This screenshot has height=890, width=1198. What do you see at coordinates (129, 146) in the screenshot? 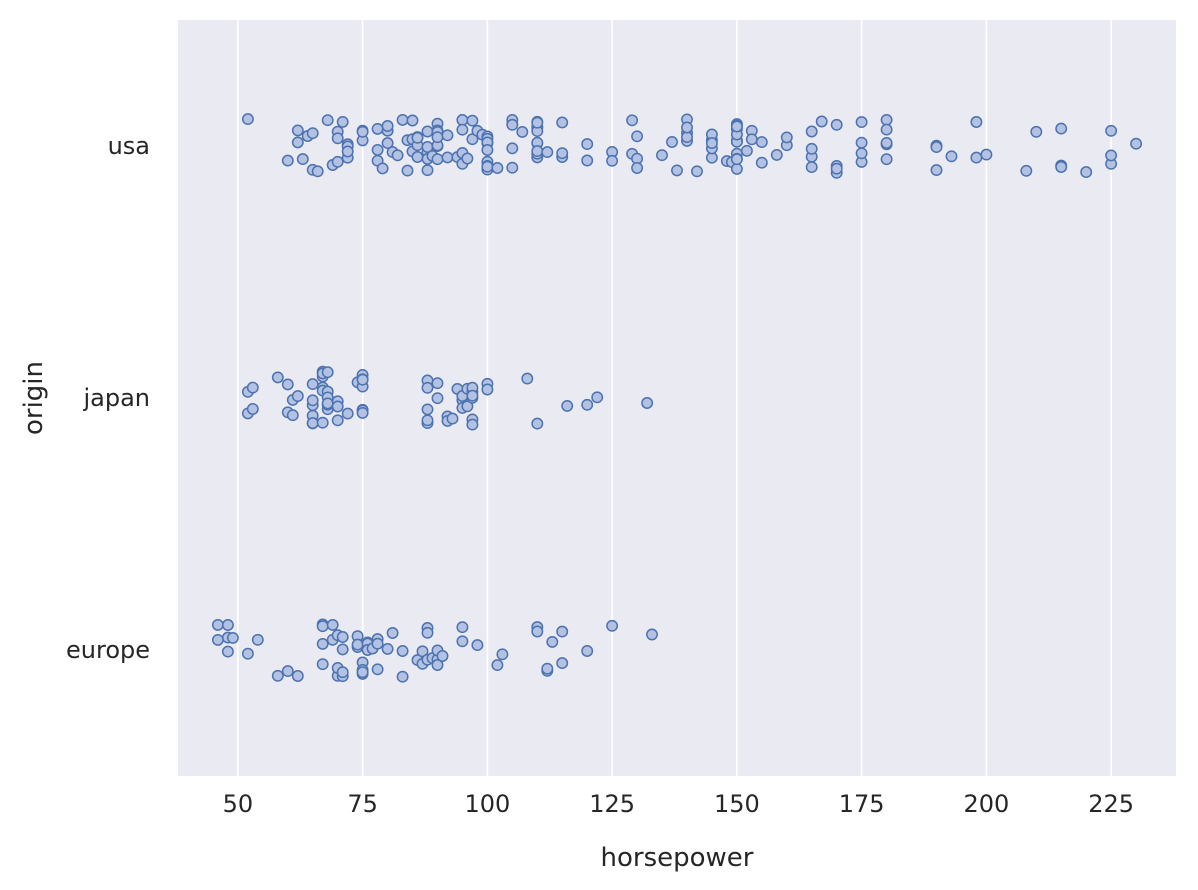
I see `y-tick-label: usa` at bounding box center [129, 146].